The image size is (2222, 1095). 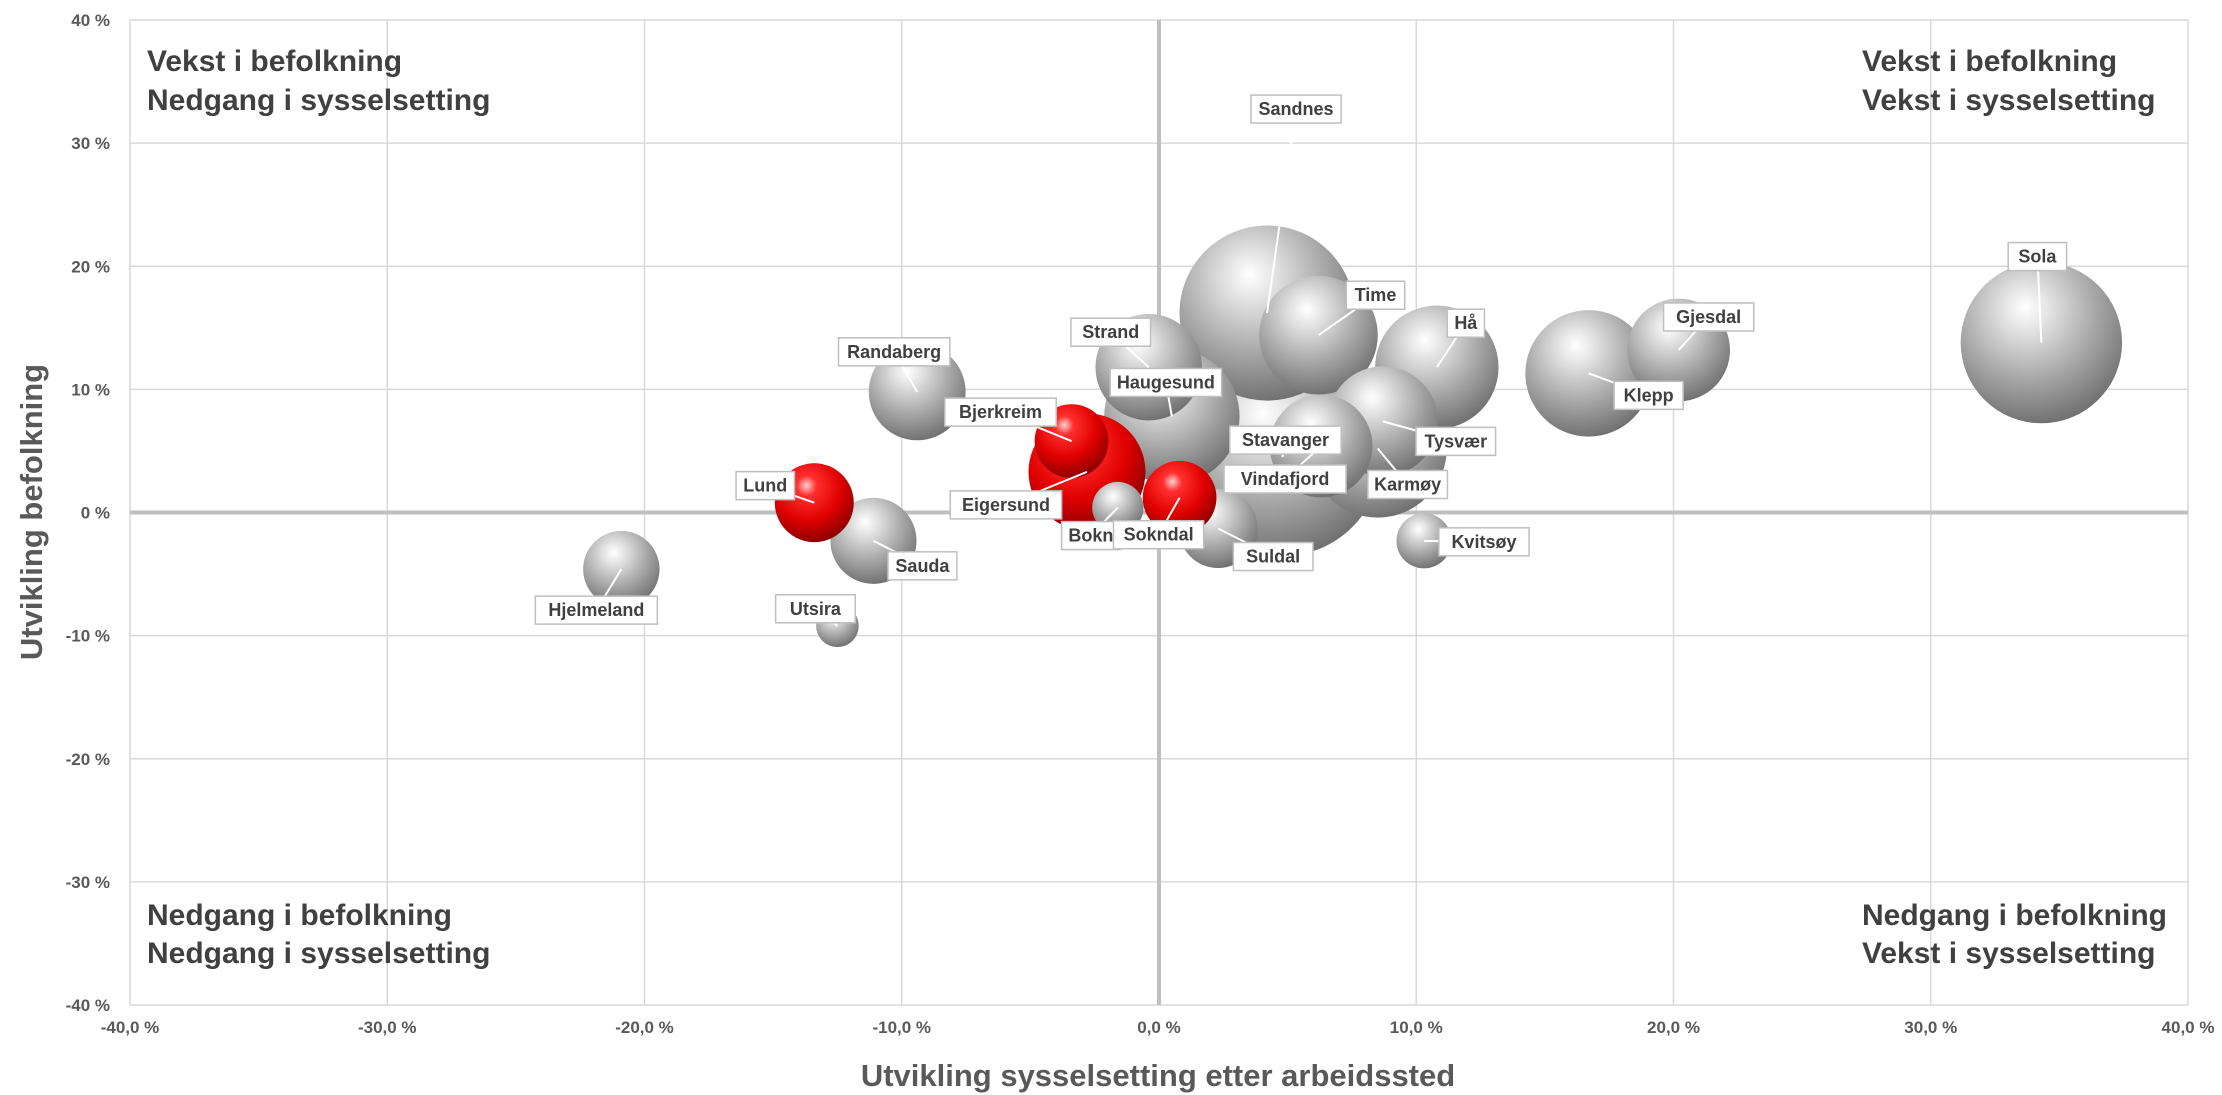 What do you see at coordinates (130, 1027) in the screenshot?
I see `x-tick-label: -40,0 %` at bounding box center [130, 1027].